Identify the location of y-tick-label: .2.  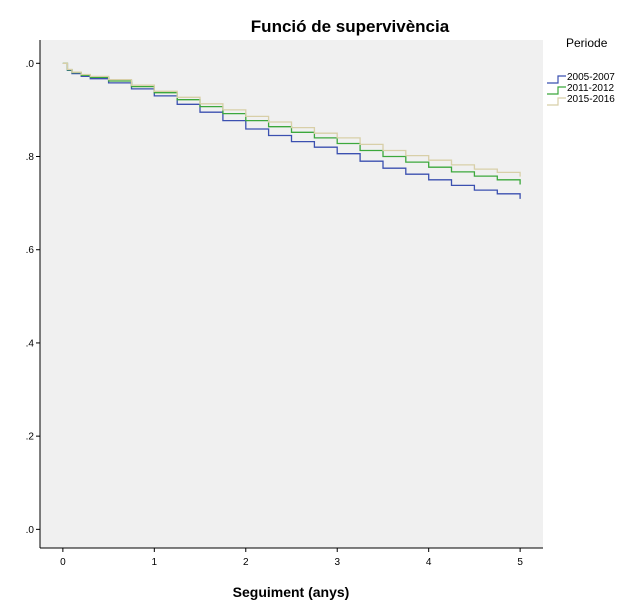
(30, 437).